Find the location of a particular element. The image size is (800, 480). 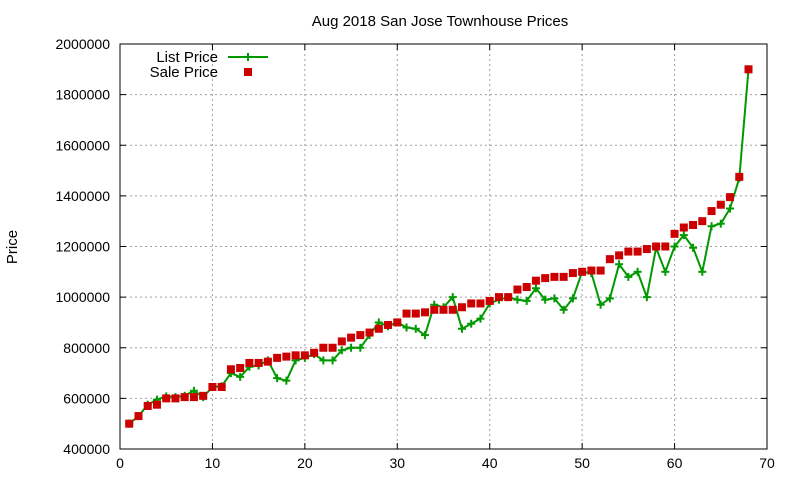

y-tick-label: 600000 is located at coordinates (86, 398).